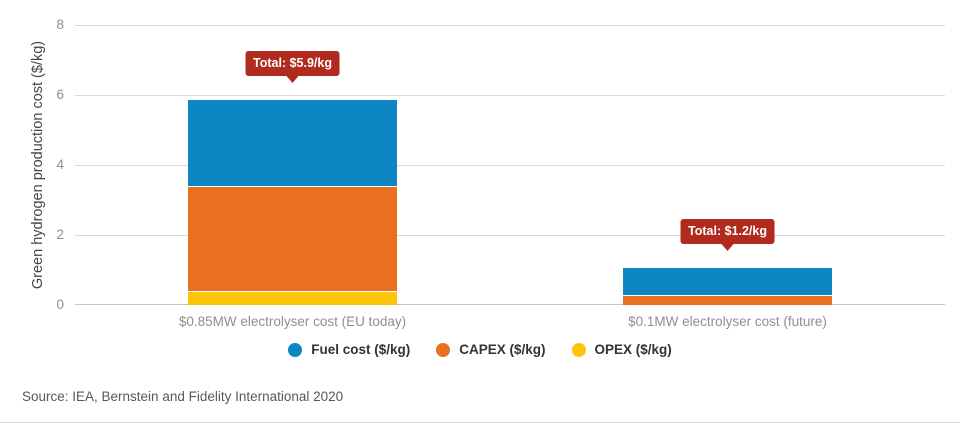 This screenshot has width=960, height=423. I want to click on y-tick-label: 0, so click(60, 304).